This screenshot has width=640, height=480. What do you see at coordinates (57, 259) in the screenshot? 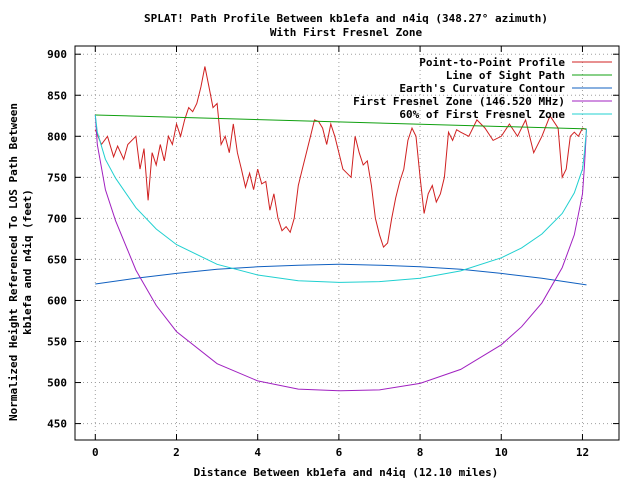
I see `y-tick-label: 650` at bounding box center [57, 259].